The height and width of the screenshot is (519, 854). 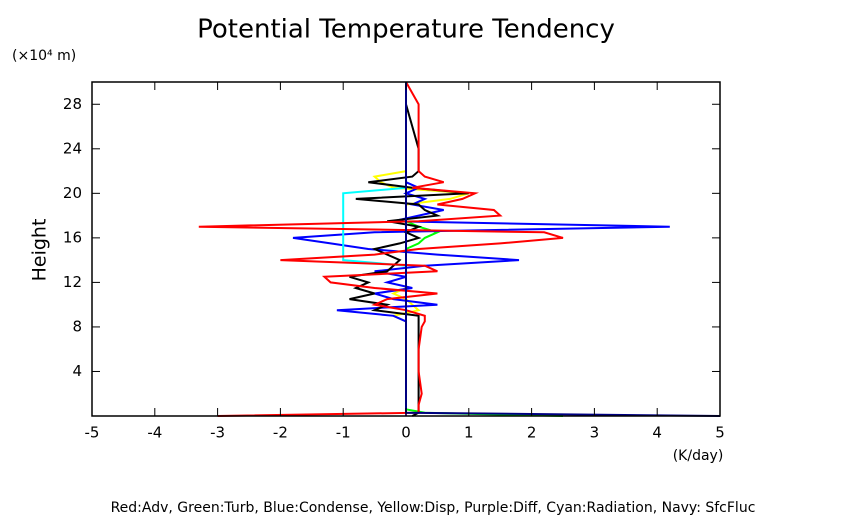 What do you see at coordinates (657, 433) in the screenshot?
I see `x-tick-label: 4` at bounding box center [657, 433].